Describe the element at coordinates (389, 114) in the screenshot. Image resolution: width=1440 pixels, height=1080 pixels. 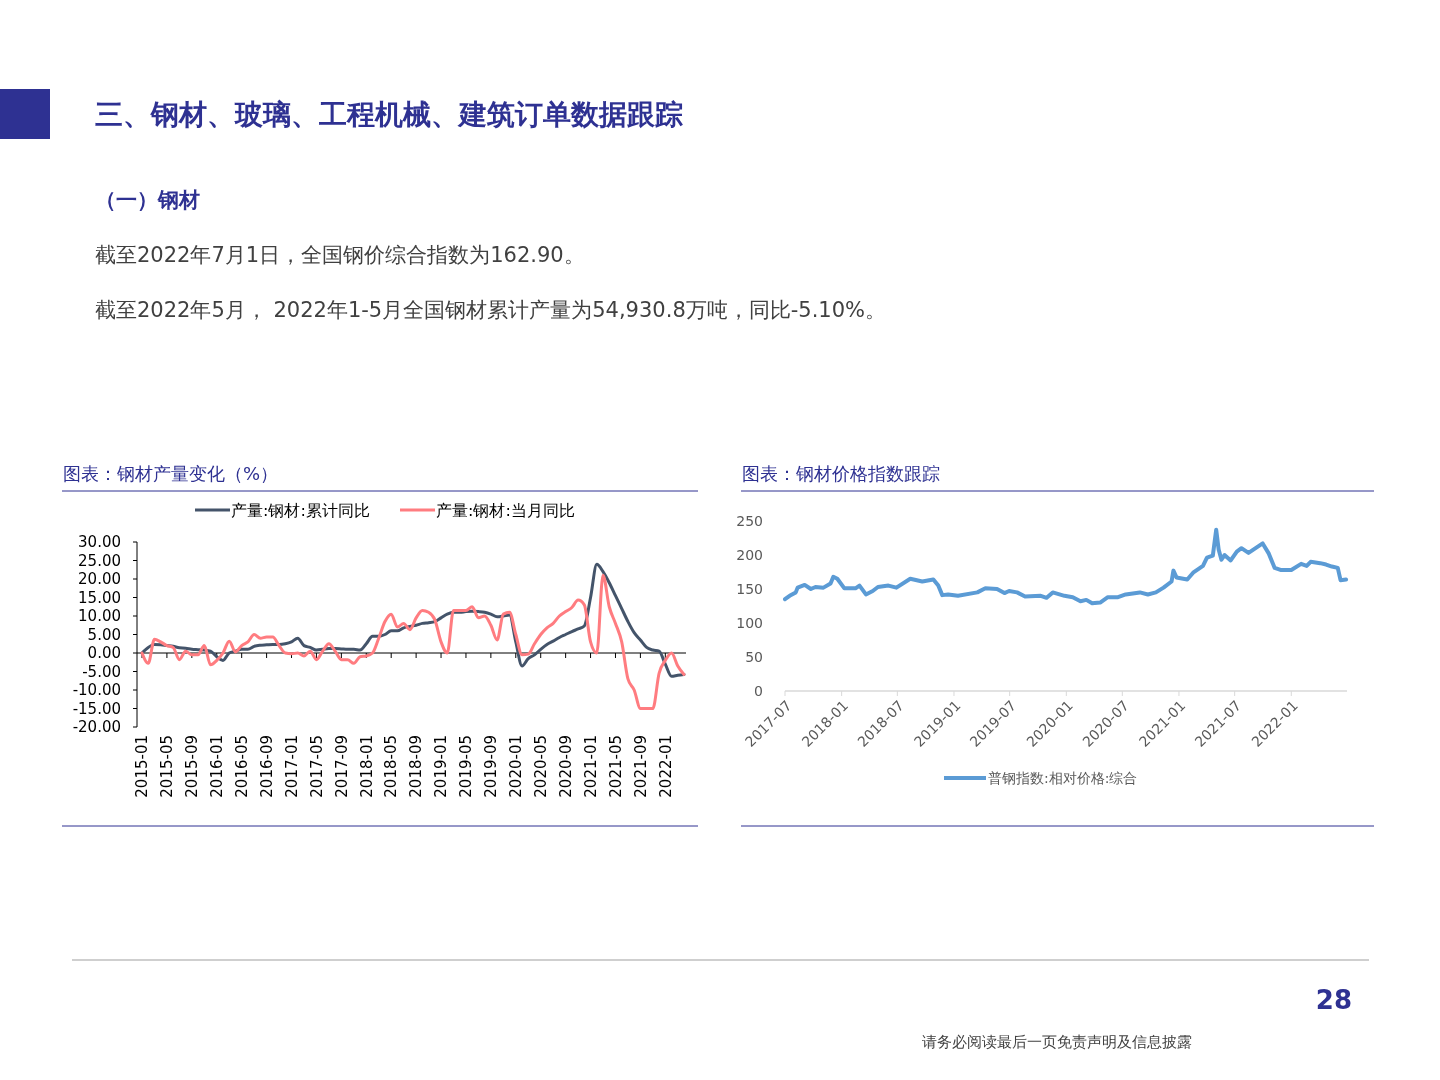
I see `text: 三、钢材、玻璃、工程机械、建筑订单数据跟踪` at that location.